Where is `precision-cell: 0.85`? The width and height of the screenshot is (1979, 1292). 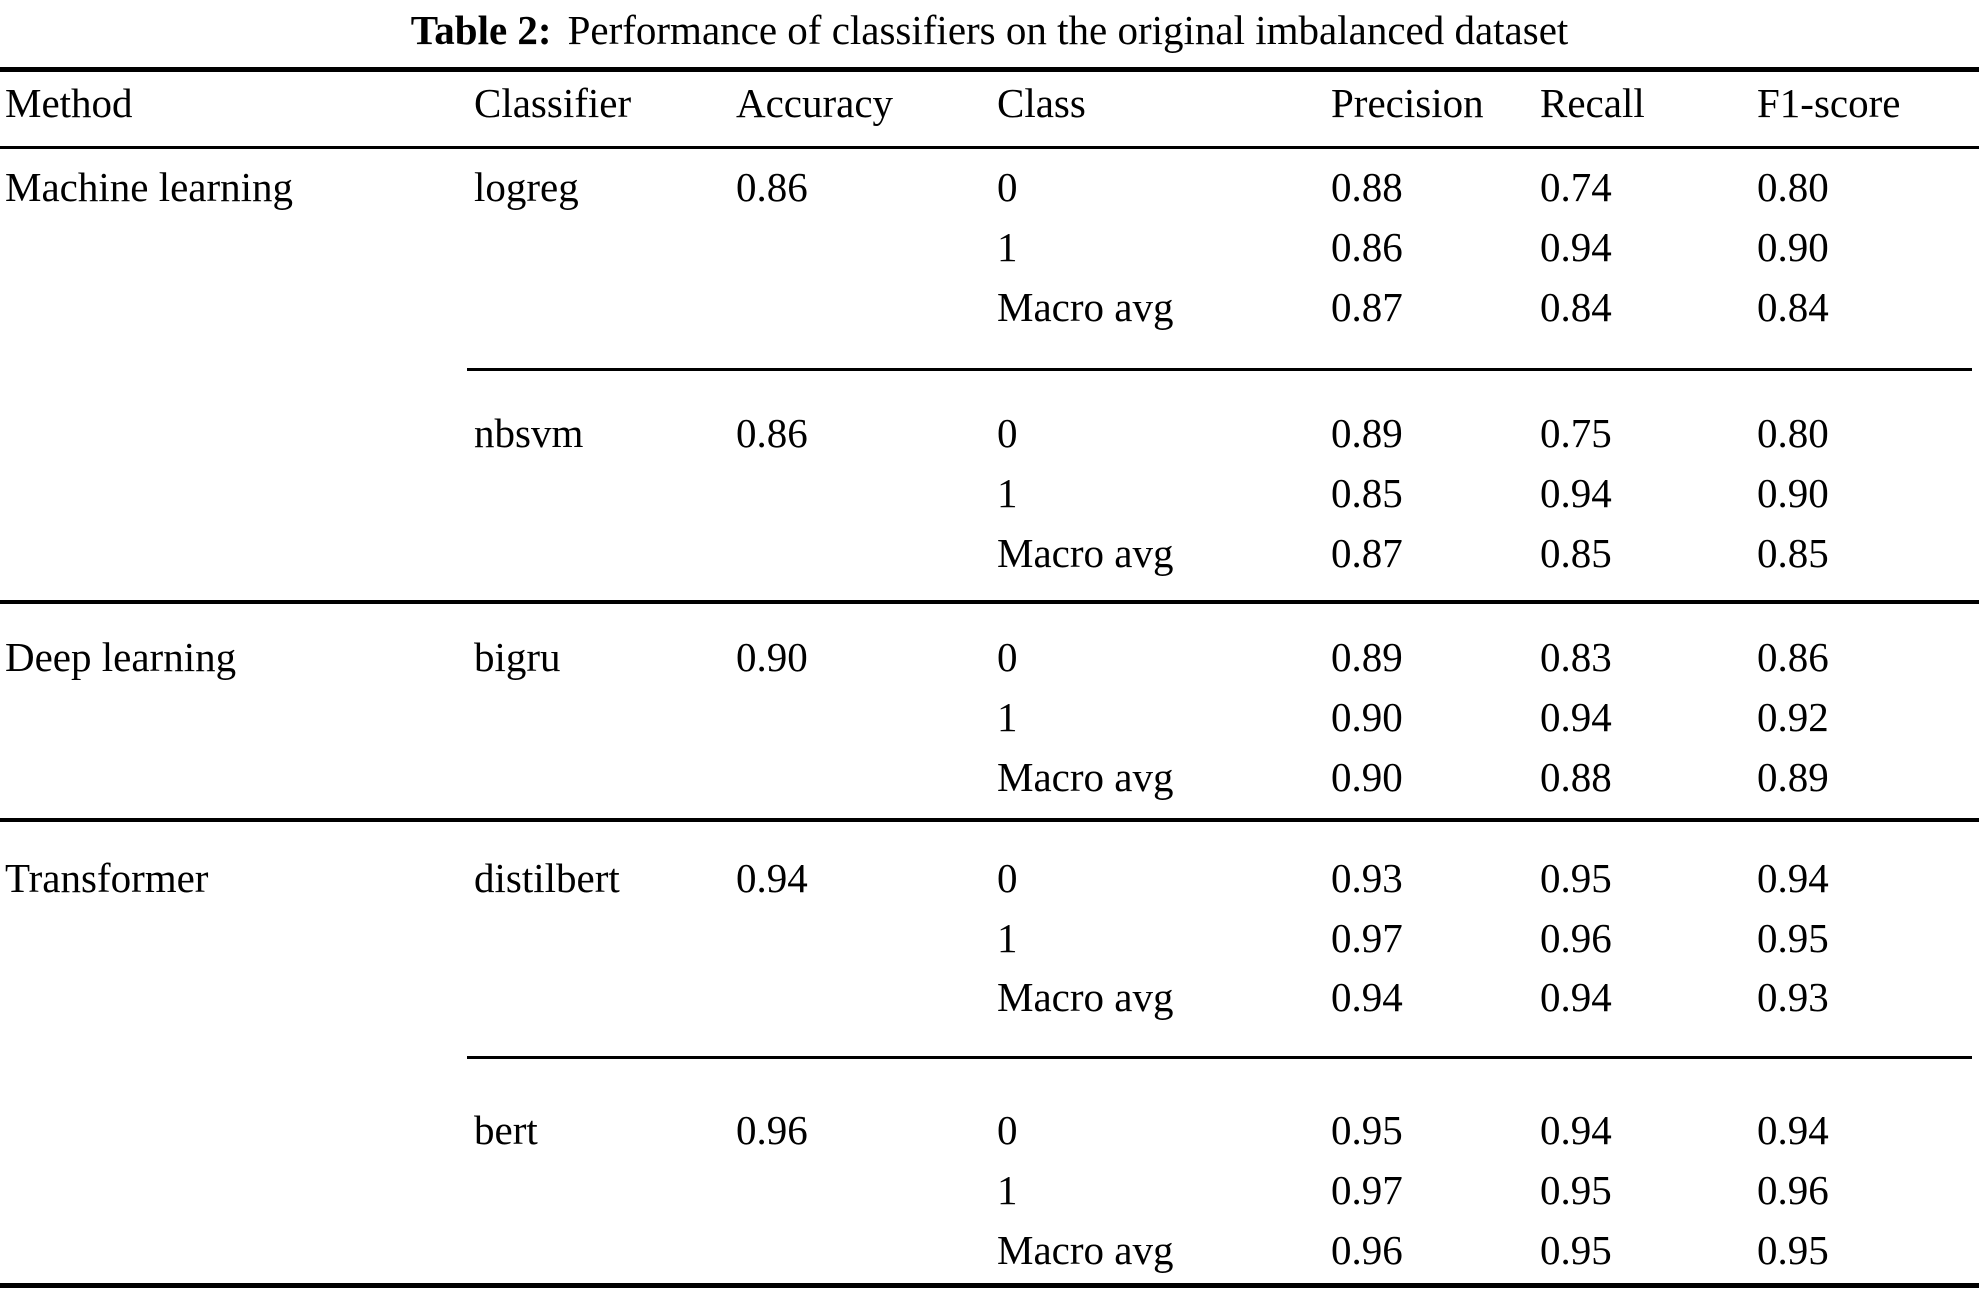
precision-cell: 0.85 is located at coordinates (1367, 493).